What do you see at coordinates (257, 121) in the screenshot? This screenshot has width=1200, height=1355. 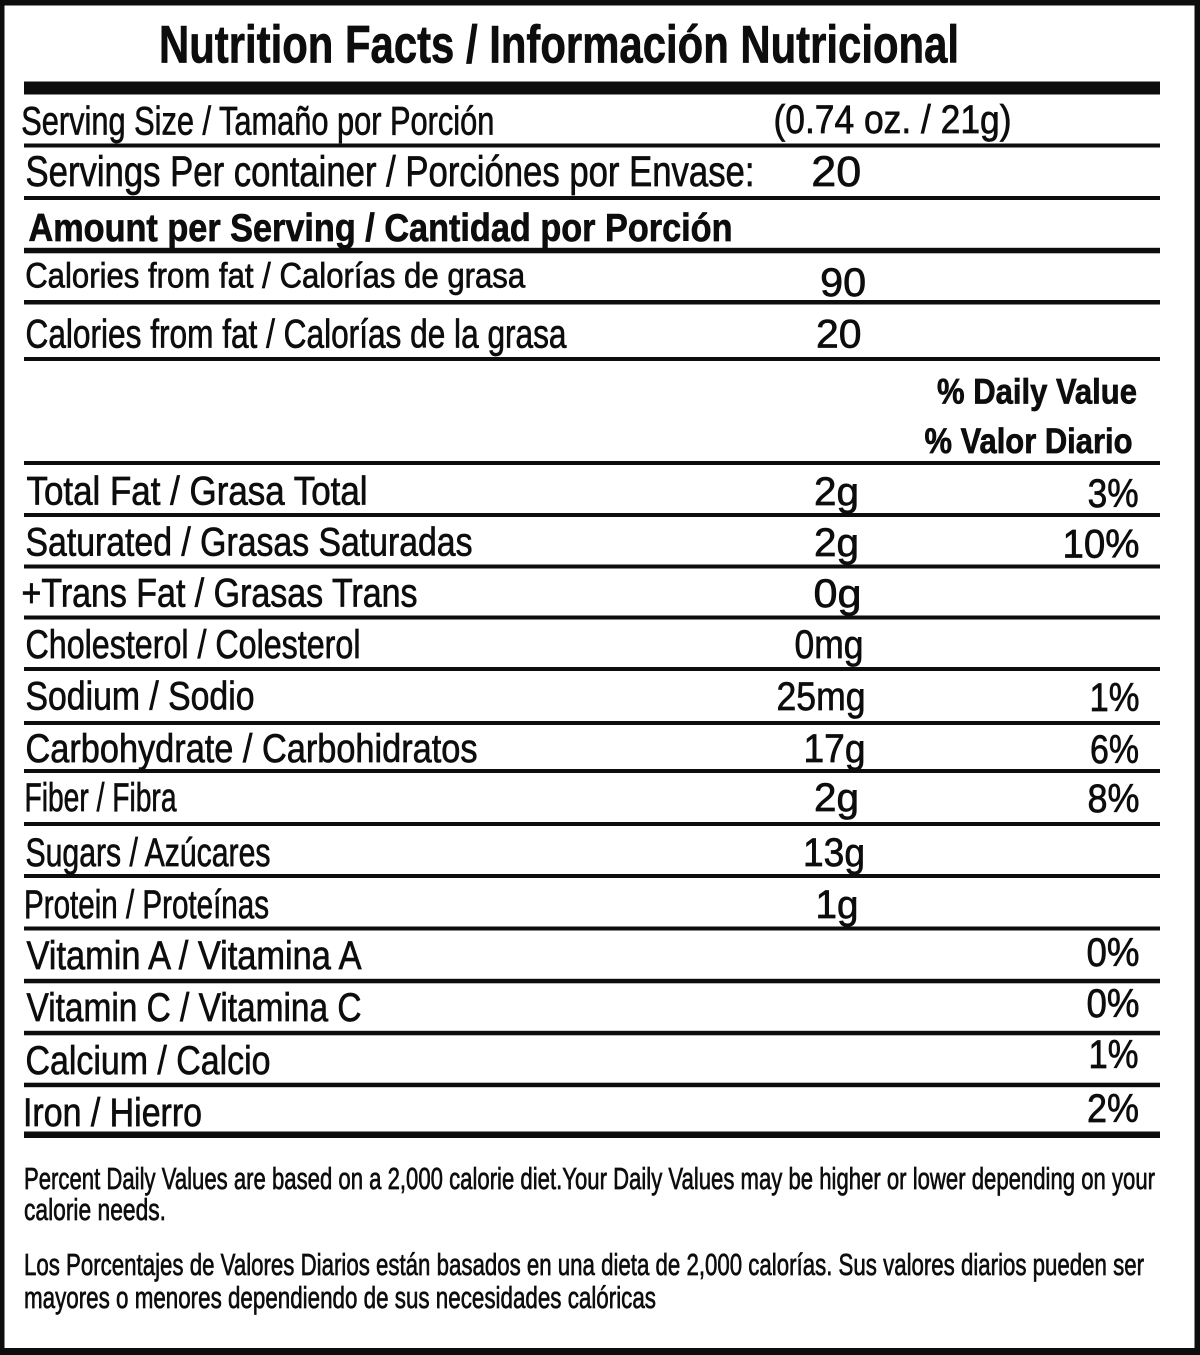 I see `svg-text:Serving Size / Tamaño por Porc: Serving Size / Tamaño por Porción` at bounding box center [257, 121].